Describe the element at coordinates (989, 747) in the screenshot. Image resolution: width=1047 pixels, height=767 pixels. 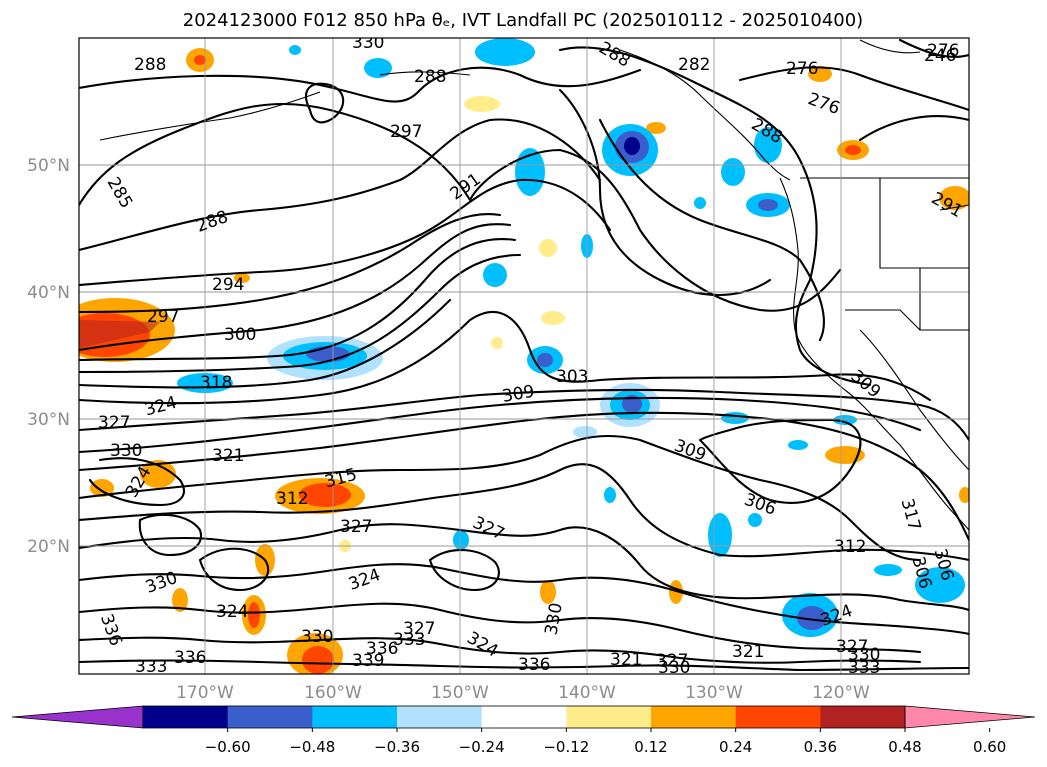
I see `colorbar-tick-label: 0.60` at that location.